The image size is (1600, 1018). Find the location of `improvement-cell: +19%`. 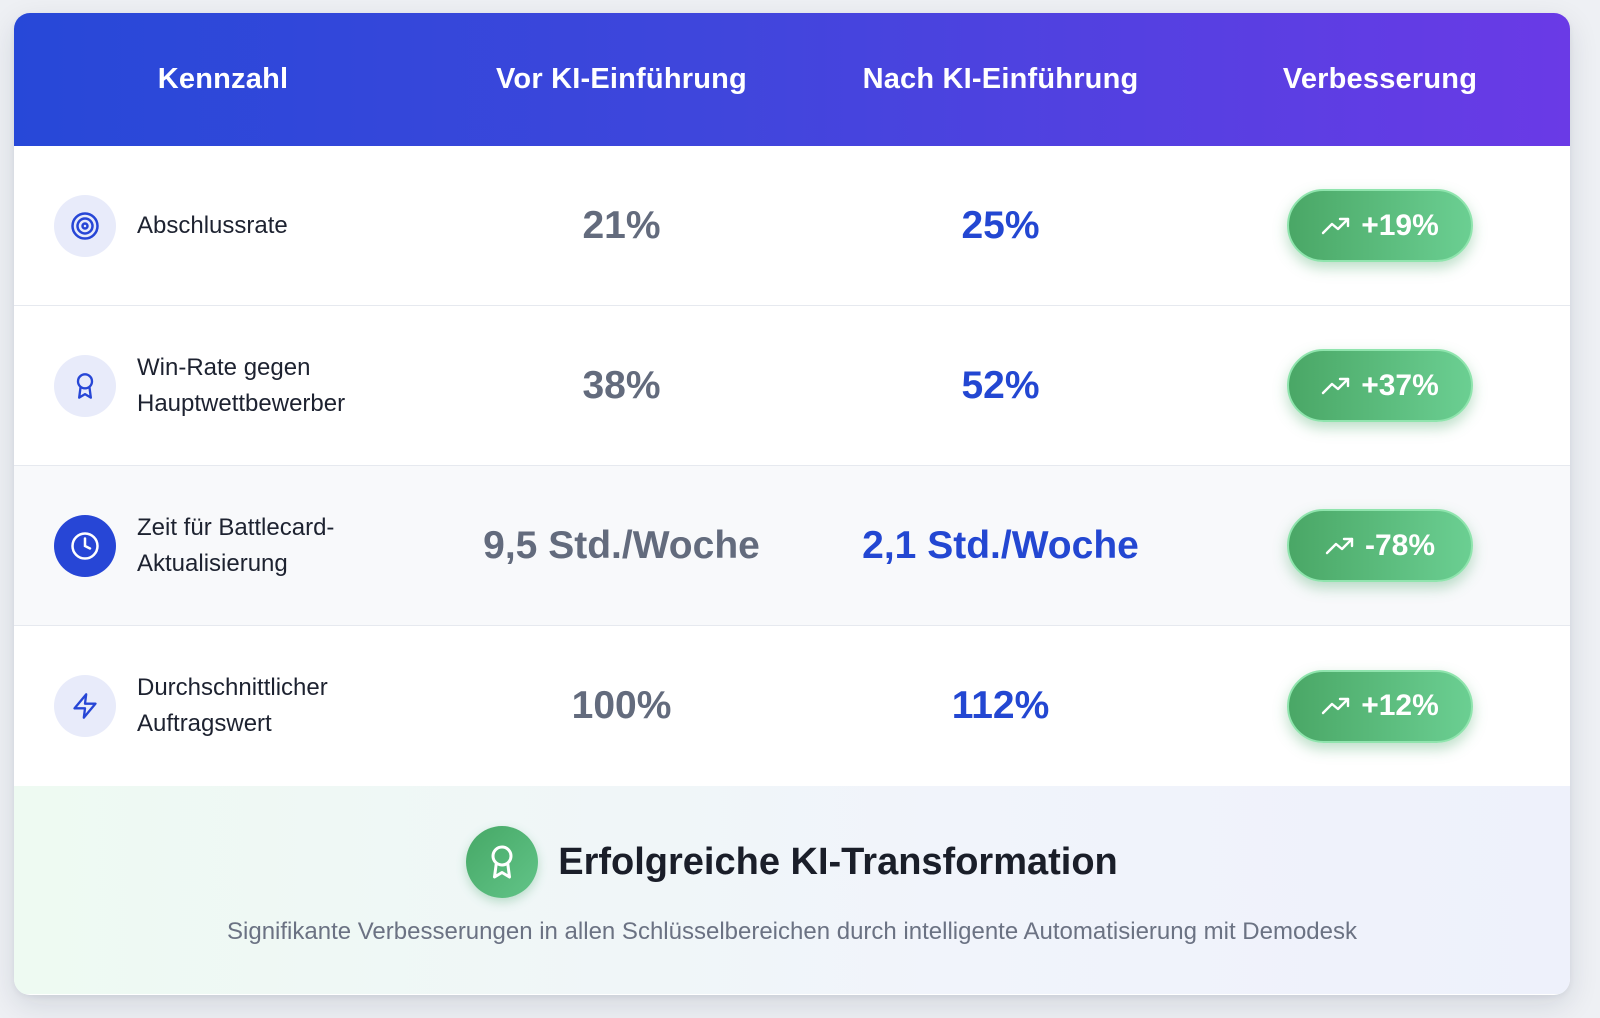

improvement-cell: +19% is located at coordinates (1380, 225).